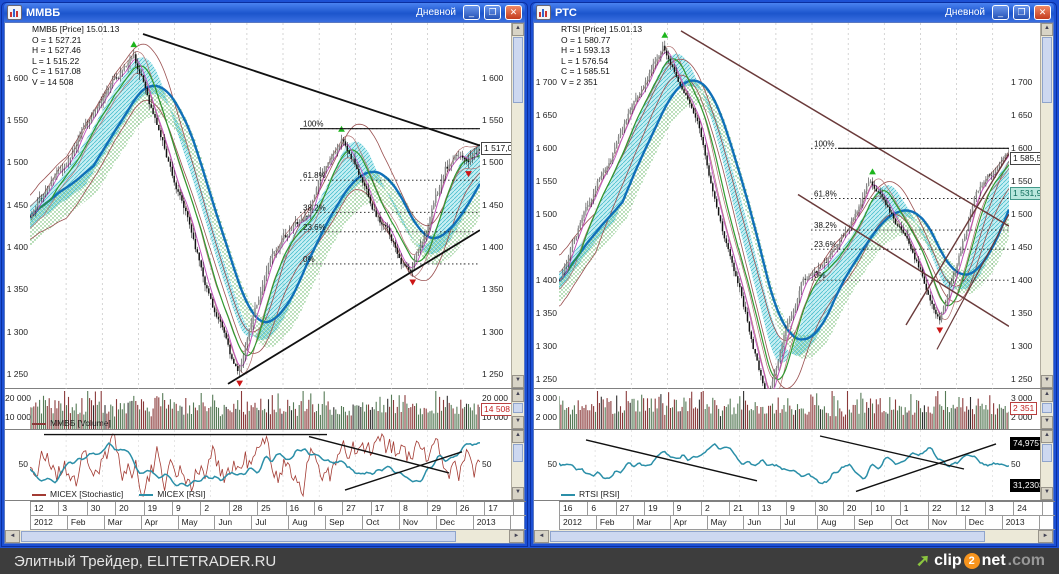 This screenshot has height=574, width=1059. I want to click on oscillator-trendline, so click(671, 460).